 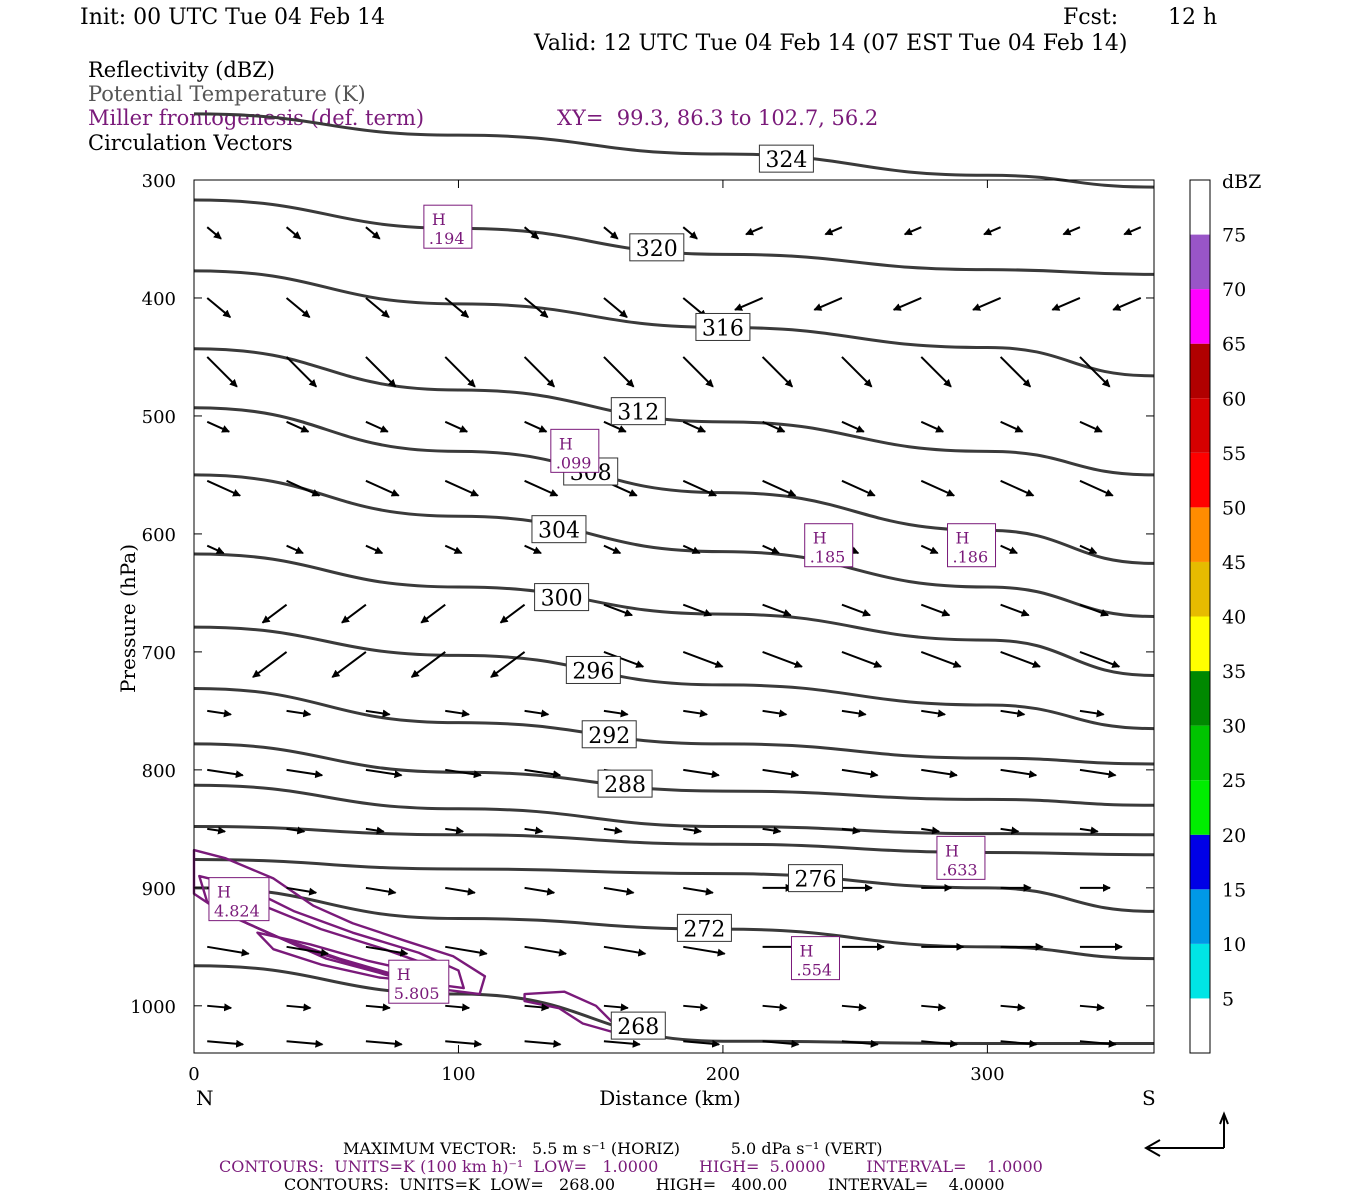 What do you see at coordinates (972, 545) in the screenshot?
I see `fronto-max-4: H.186` at bounding box center [972, 545].